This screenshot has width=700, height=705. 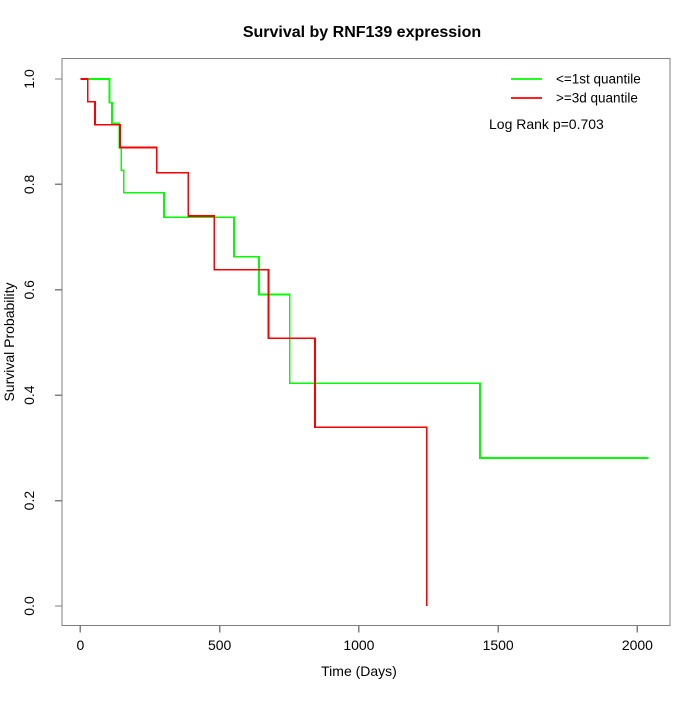 I want to click on x-tick-label: 0, so click(x=81, y=645).